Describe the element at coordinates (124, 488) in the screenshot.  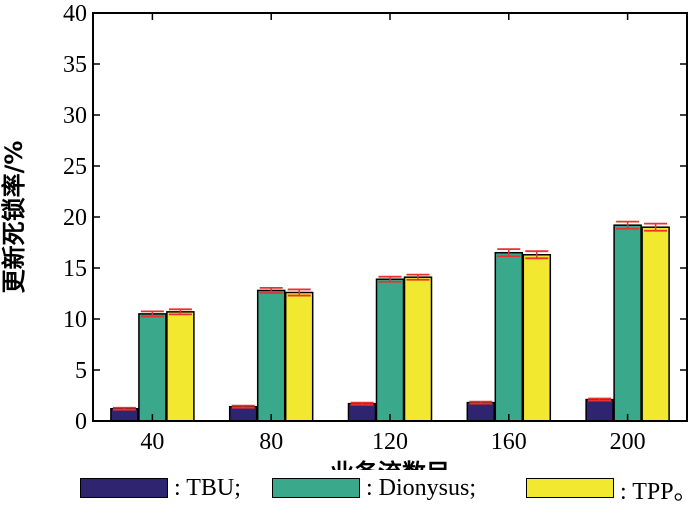
I see `legend-swatch-tbu` at that location.